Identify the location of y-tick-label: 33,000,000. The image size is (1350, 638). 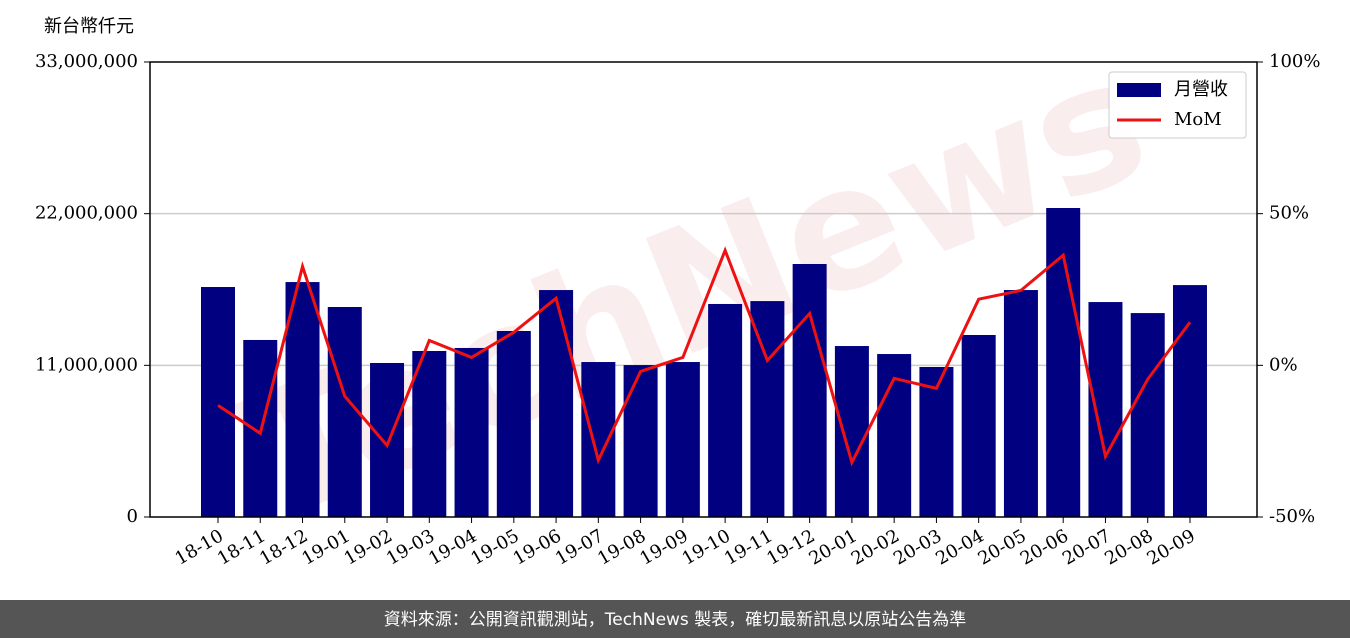
(86, 61).